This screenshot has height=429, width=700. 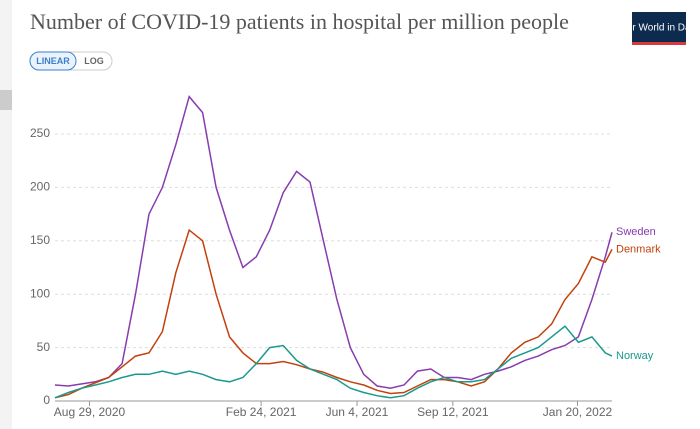 I want to click on linear-label: LINEAR, so click(x=53, y=61).